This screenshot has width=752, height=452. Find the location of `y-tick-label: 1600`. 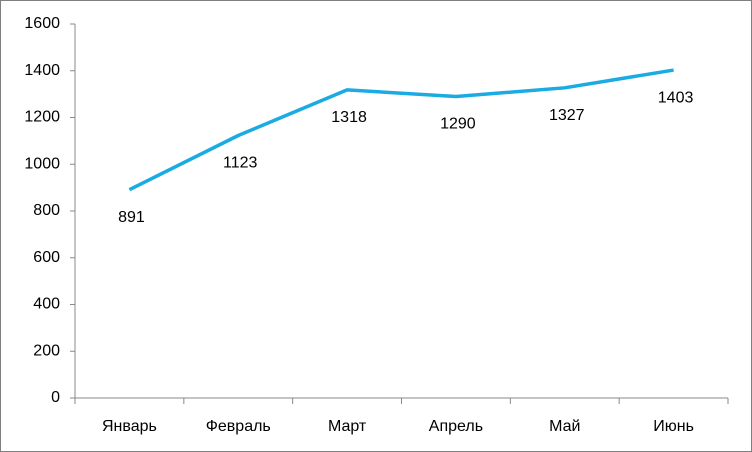

y-tick-label: 1600 is located at coordinates (42, 23).